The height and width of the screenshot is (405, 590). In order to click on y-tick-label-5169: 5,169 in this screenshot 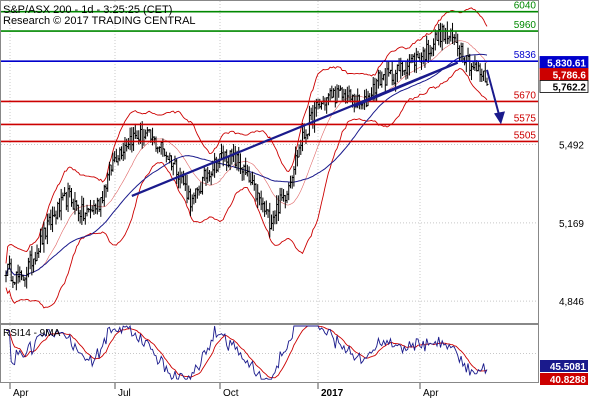, I will do `click(571, 224)`.